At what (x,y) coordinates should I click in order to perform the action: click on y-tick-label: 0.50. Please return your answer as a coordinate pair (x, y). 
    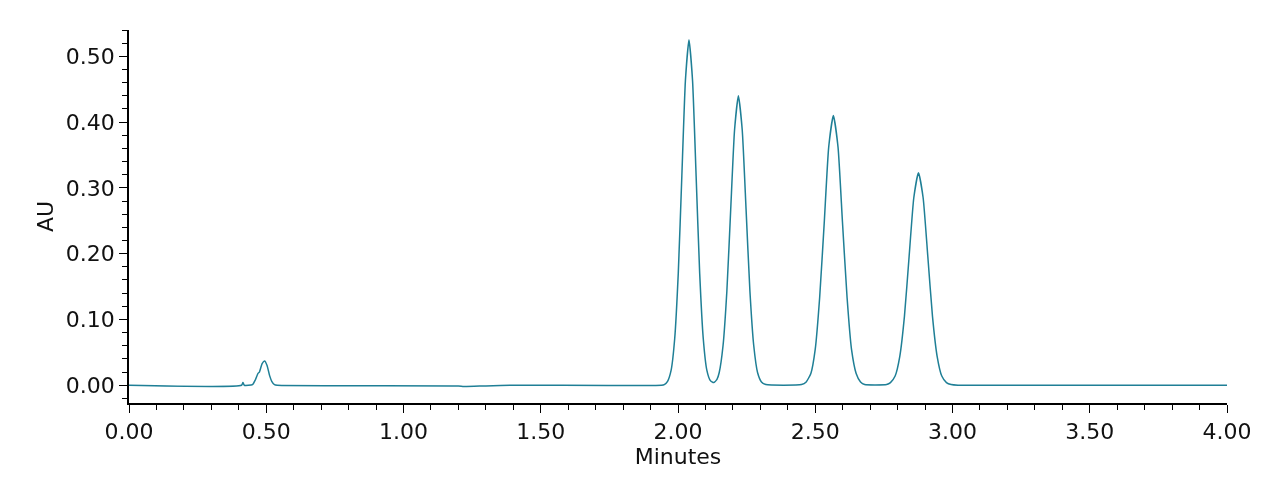
    Looking at the image, I should click on (90, 57).